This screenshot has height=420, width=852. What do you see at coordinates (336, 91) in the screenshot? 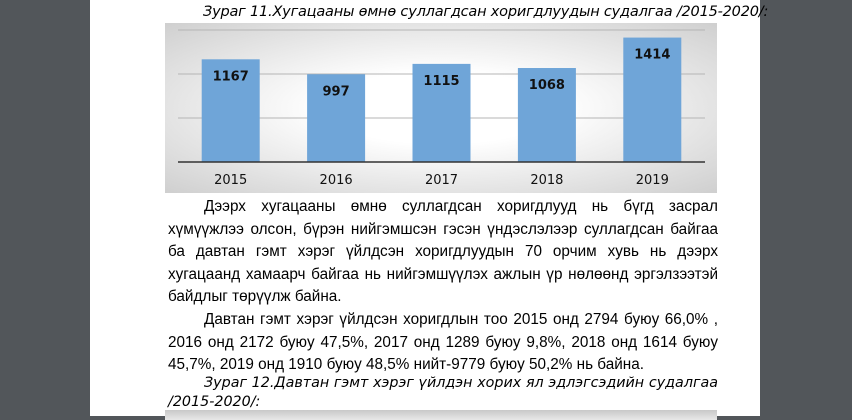
I see `data-label-2016: 997` at bounding box center [336, 91].